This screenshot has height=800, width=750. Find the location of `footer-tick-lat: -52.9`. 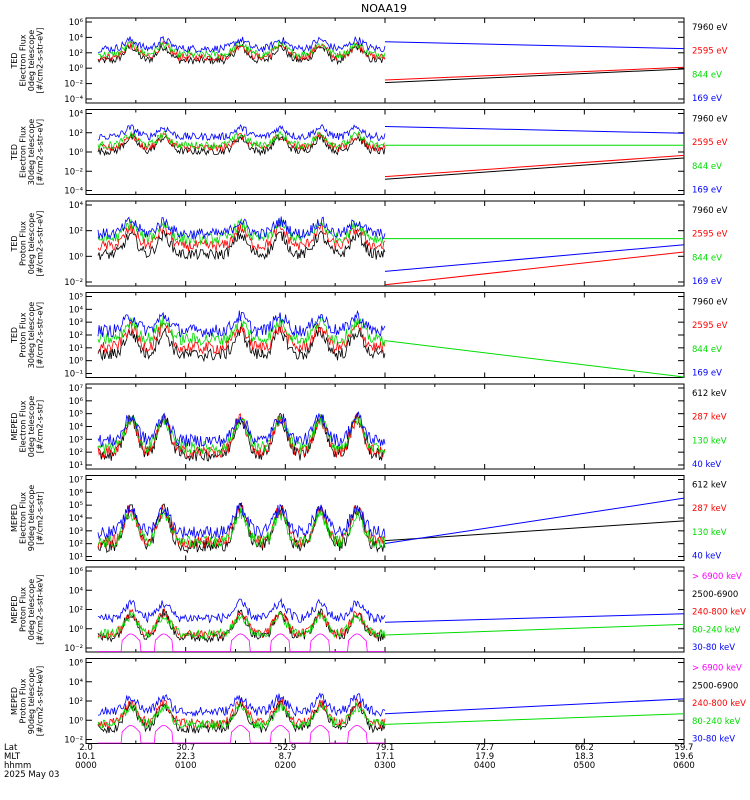

footer-tick-lat: -52.9 is located at coordinates (285, 748).